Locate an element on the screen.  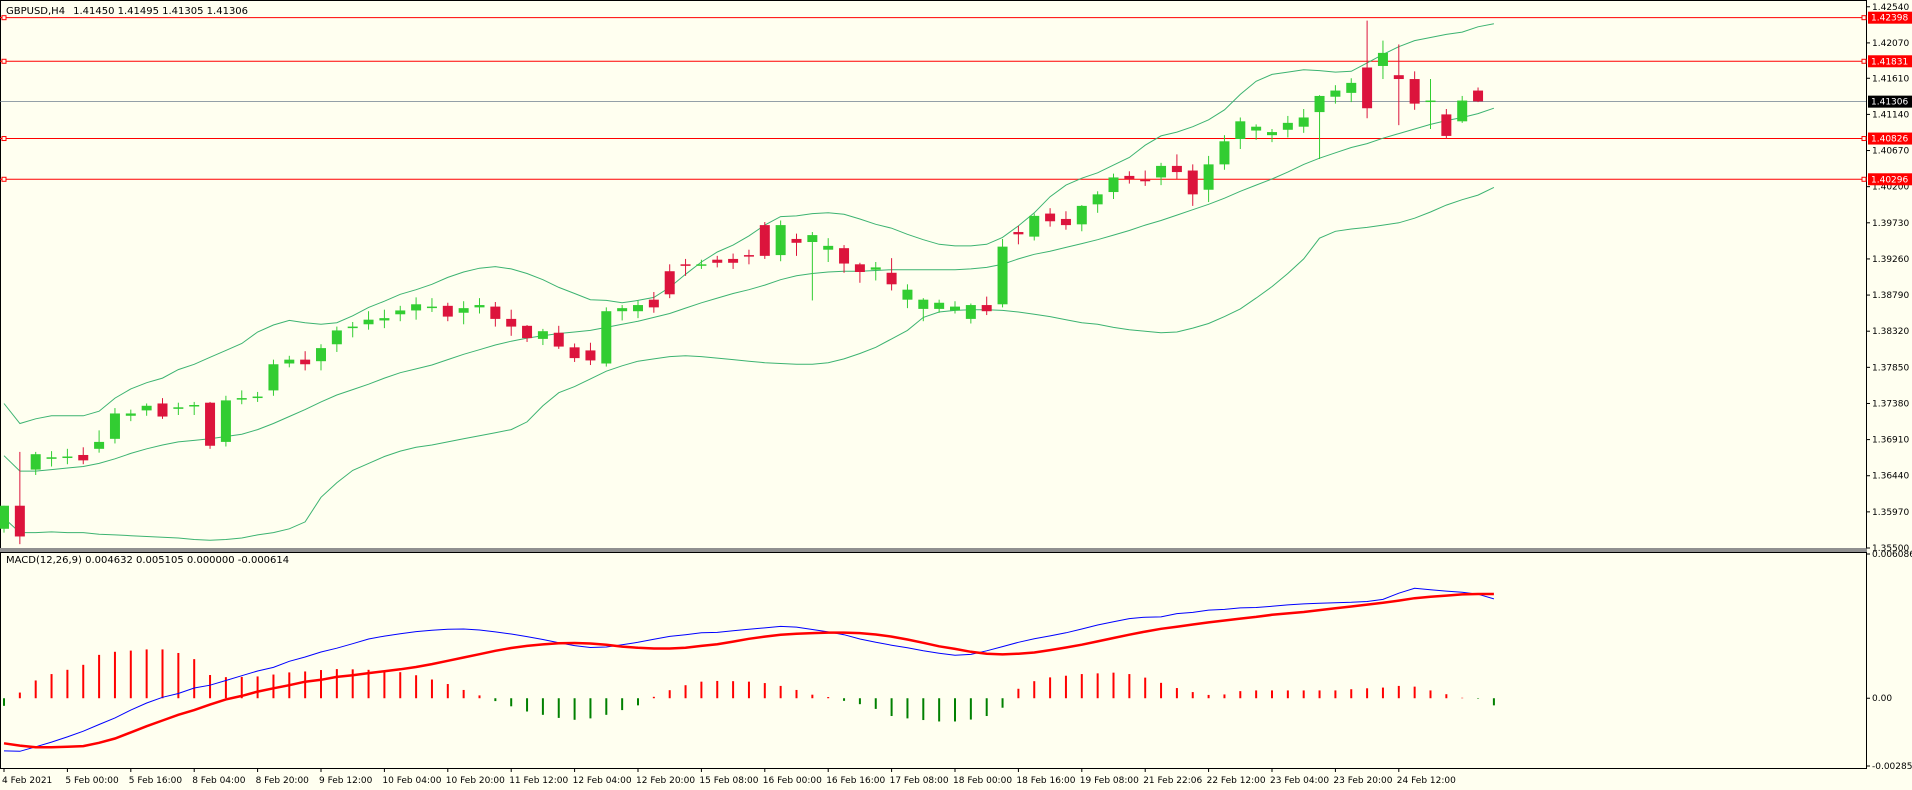
price-tick-label: 1.41140 is located at coordinates (1890, 115).